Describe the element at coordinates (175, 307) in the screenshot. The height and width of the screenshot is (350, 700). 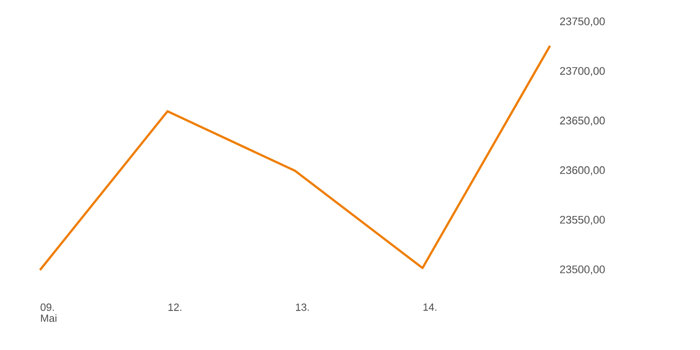
I see `x-tick-label: 12.` at that location.